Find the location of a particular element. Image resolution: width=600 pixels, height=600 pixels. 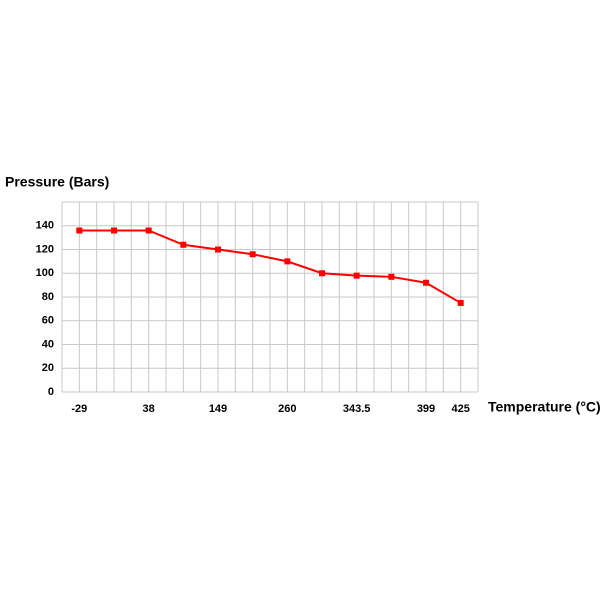

x-tick-label: 149 is located at coordinates (218, 409).